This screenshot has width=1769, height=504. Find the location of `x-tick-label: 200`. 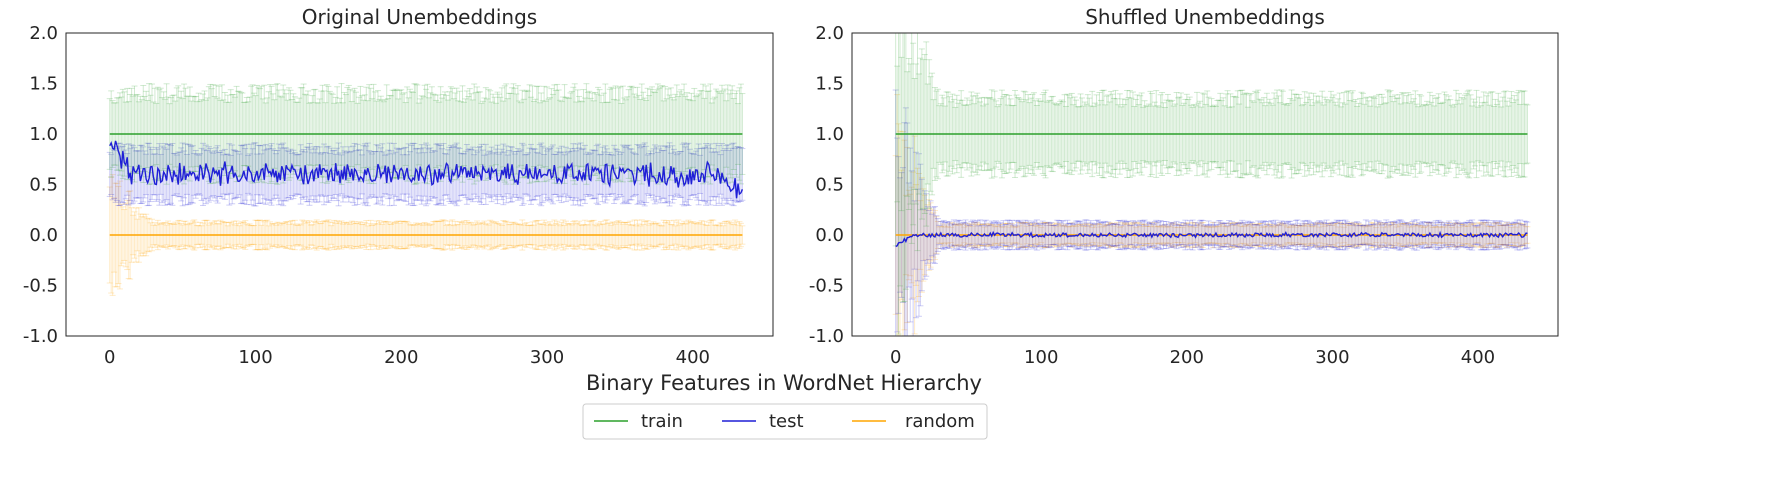

x-tick-label: 200 is located at coordinates (401, 357).